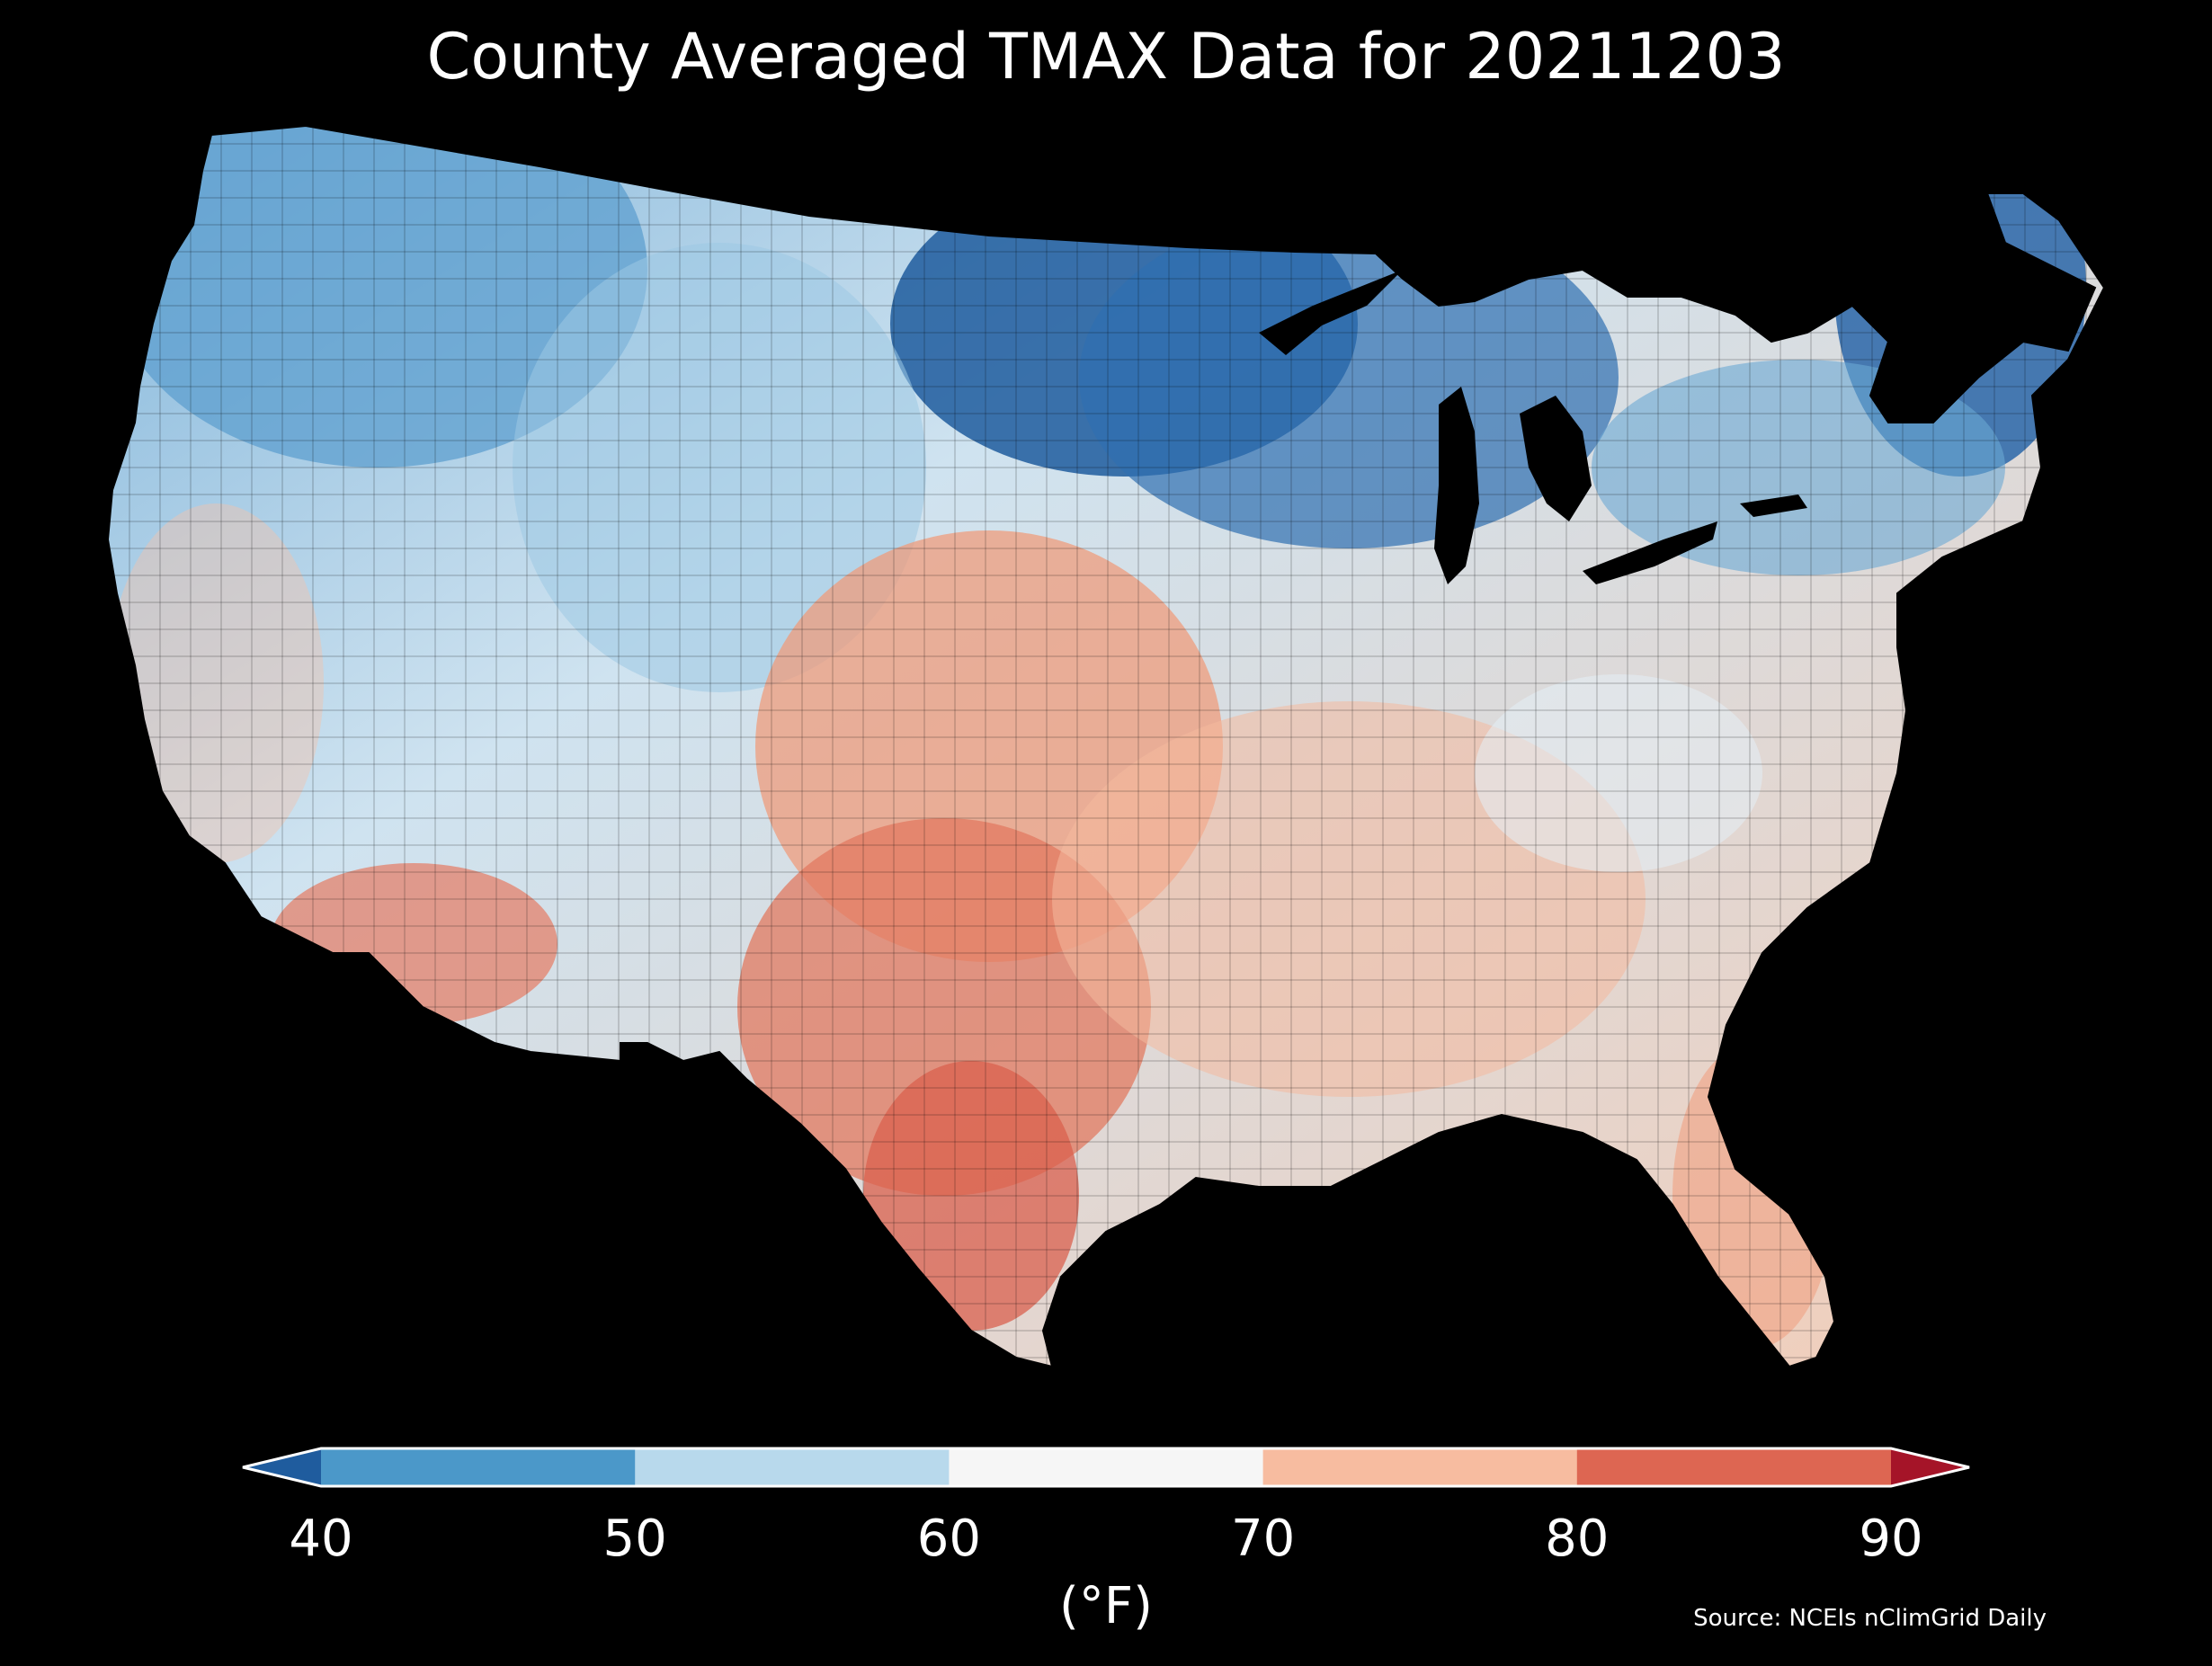  What do you see at coordinates (1577, 1539) in the screenshot?
I see `colorbar-tick-80: 80` at bounding box center [1577, 1539].